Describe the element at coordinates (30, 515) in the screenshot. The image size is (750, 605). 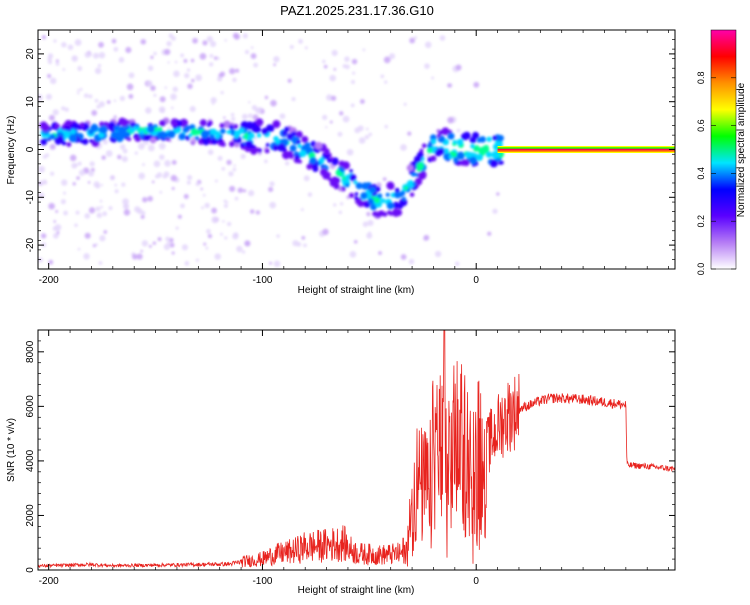
I see `snr-y-tick-label: 2000` at that location.